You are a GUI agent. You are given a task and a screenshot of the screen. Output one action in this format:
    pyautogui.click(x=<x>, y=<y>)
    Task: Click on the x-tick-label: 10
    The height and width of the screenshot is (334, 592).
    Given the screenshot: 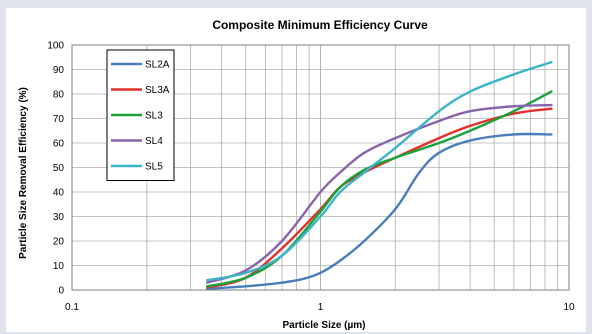 What is the action you would take?
    pyautogui.click(x=569, y=307)
    